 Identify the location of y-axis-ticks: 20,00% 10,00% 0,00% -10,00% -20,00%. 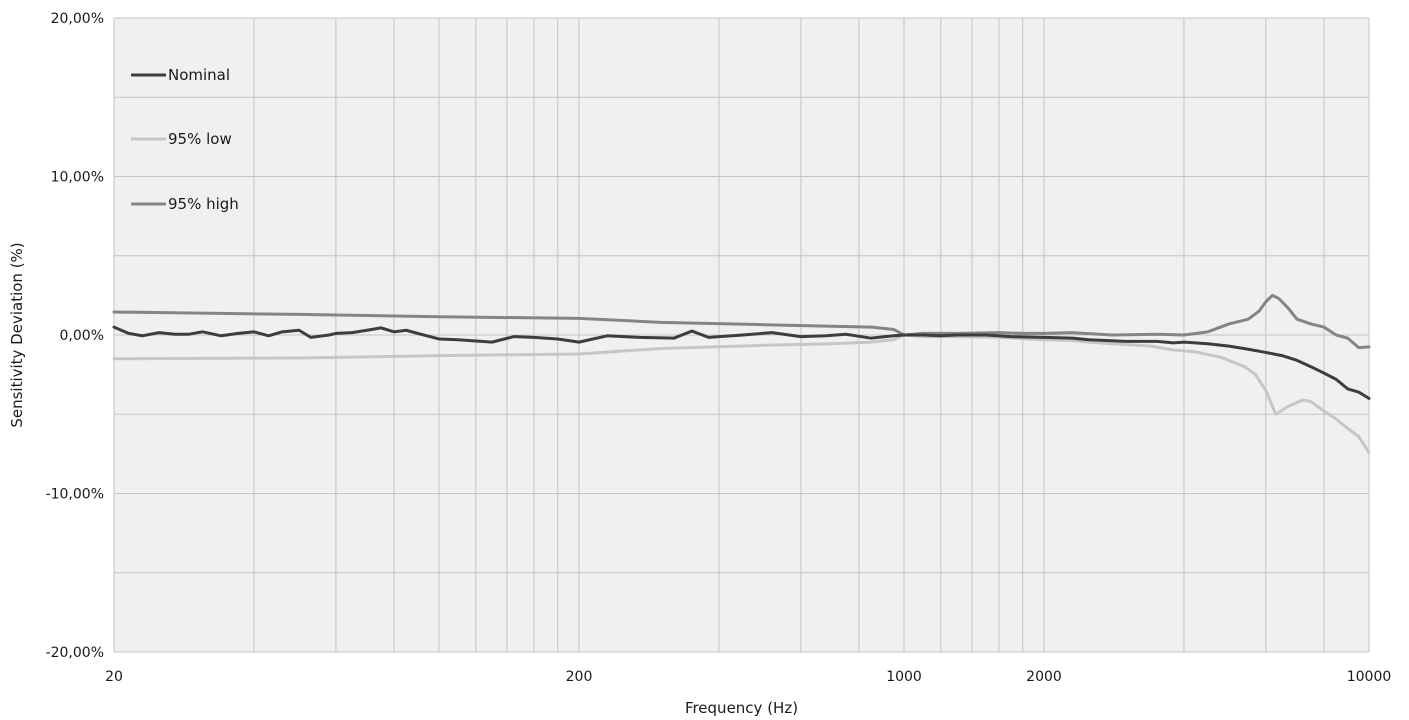
(75, 336).